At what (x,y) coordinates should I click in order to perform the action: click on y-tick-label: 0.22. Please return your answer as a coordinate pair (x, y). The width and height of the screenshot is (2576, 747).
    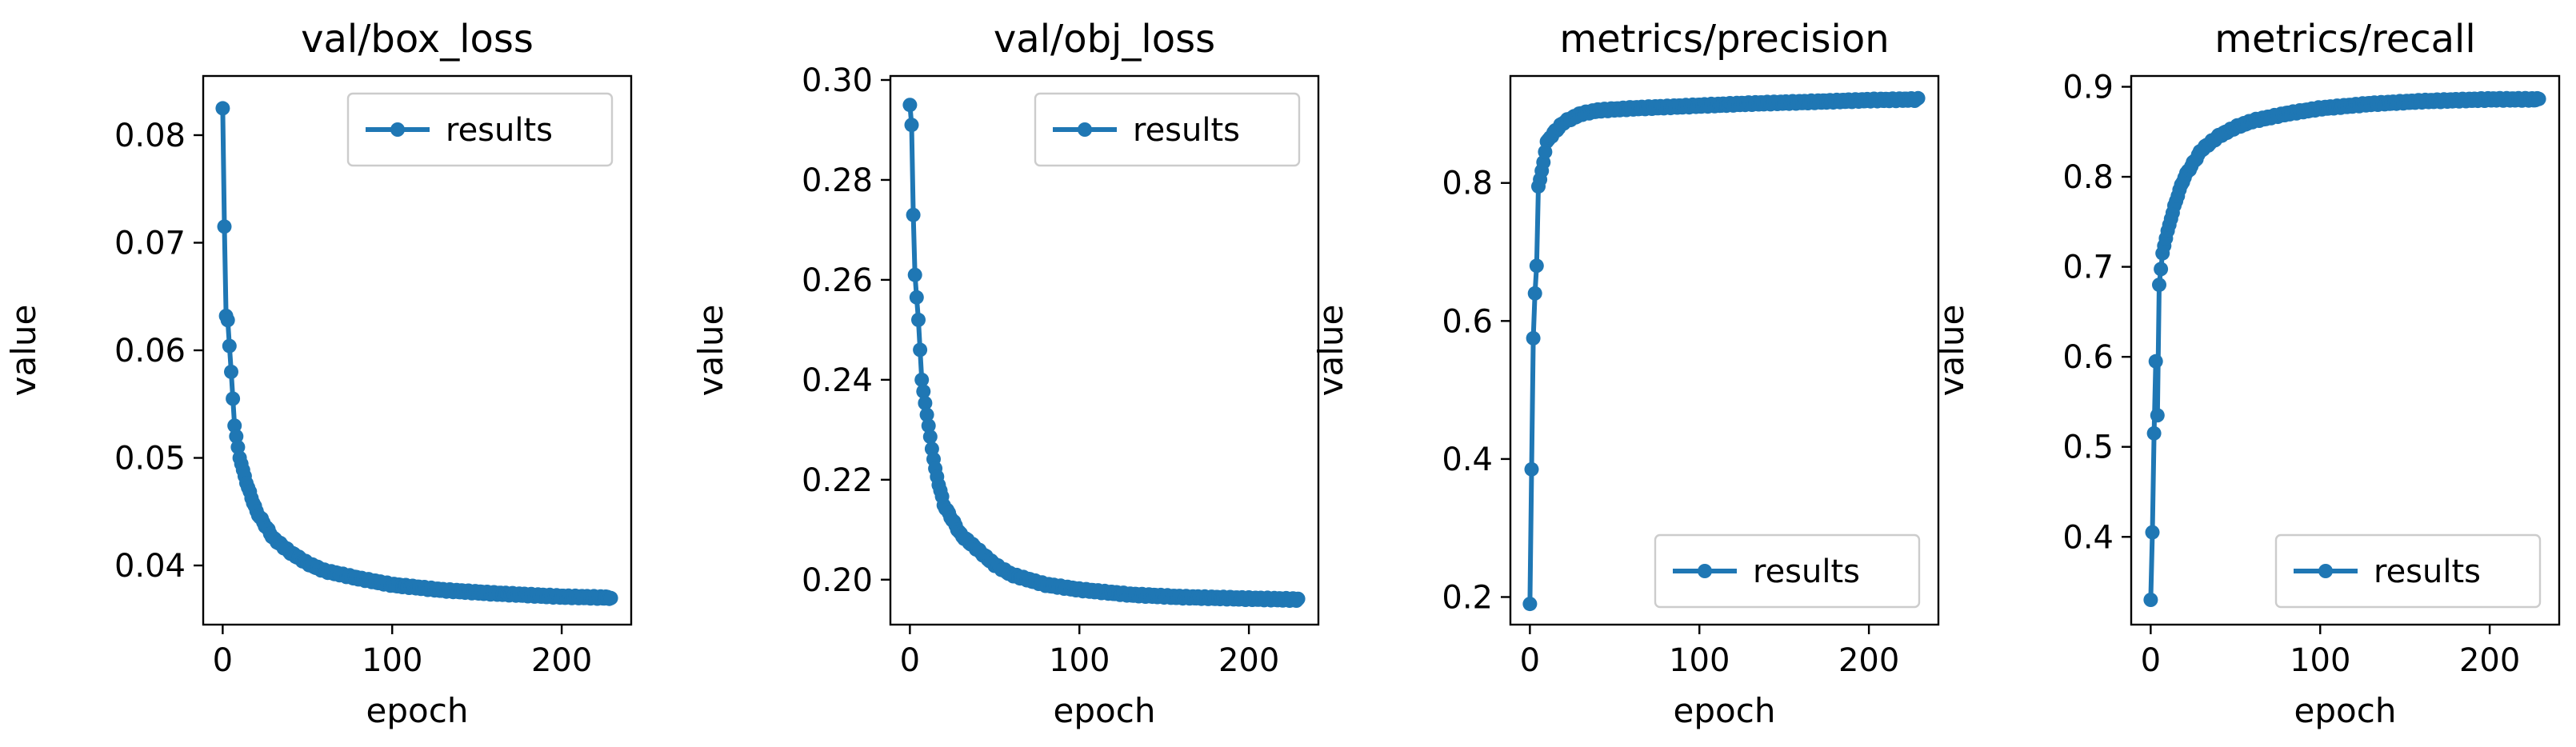
    Looking at the image, I should click on (837, 481).